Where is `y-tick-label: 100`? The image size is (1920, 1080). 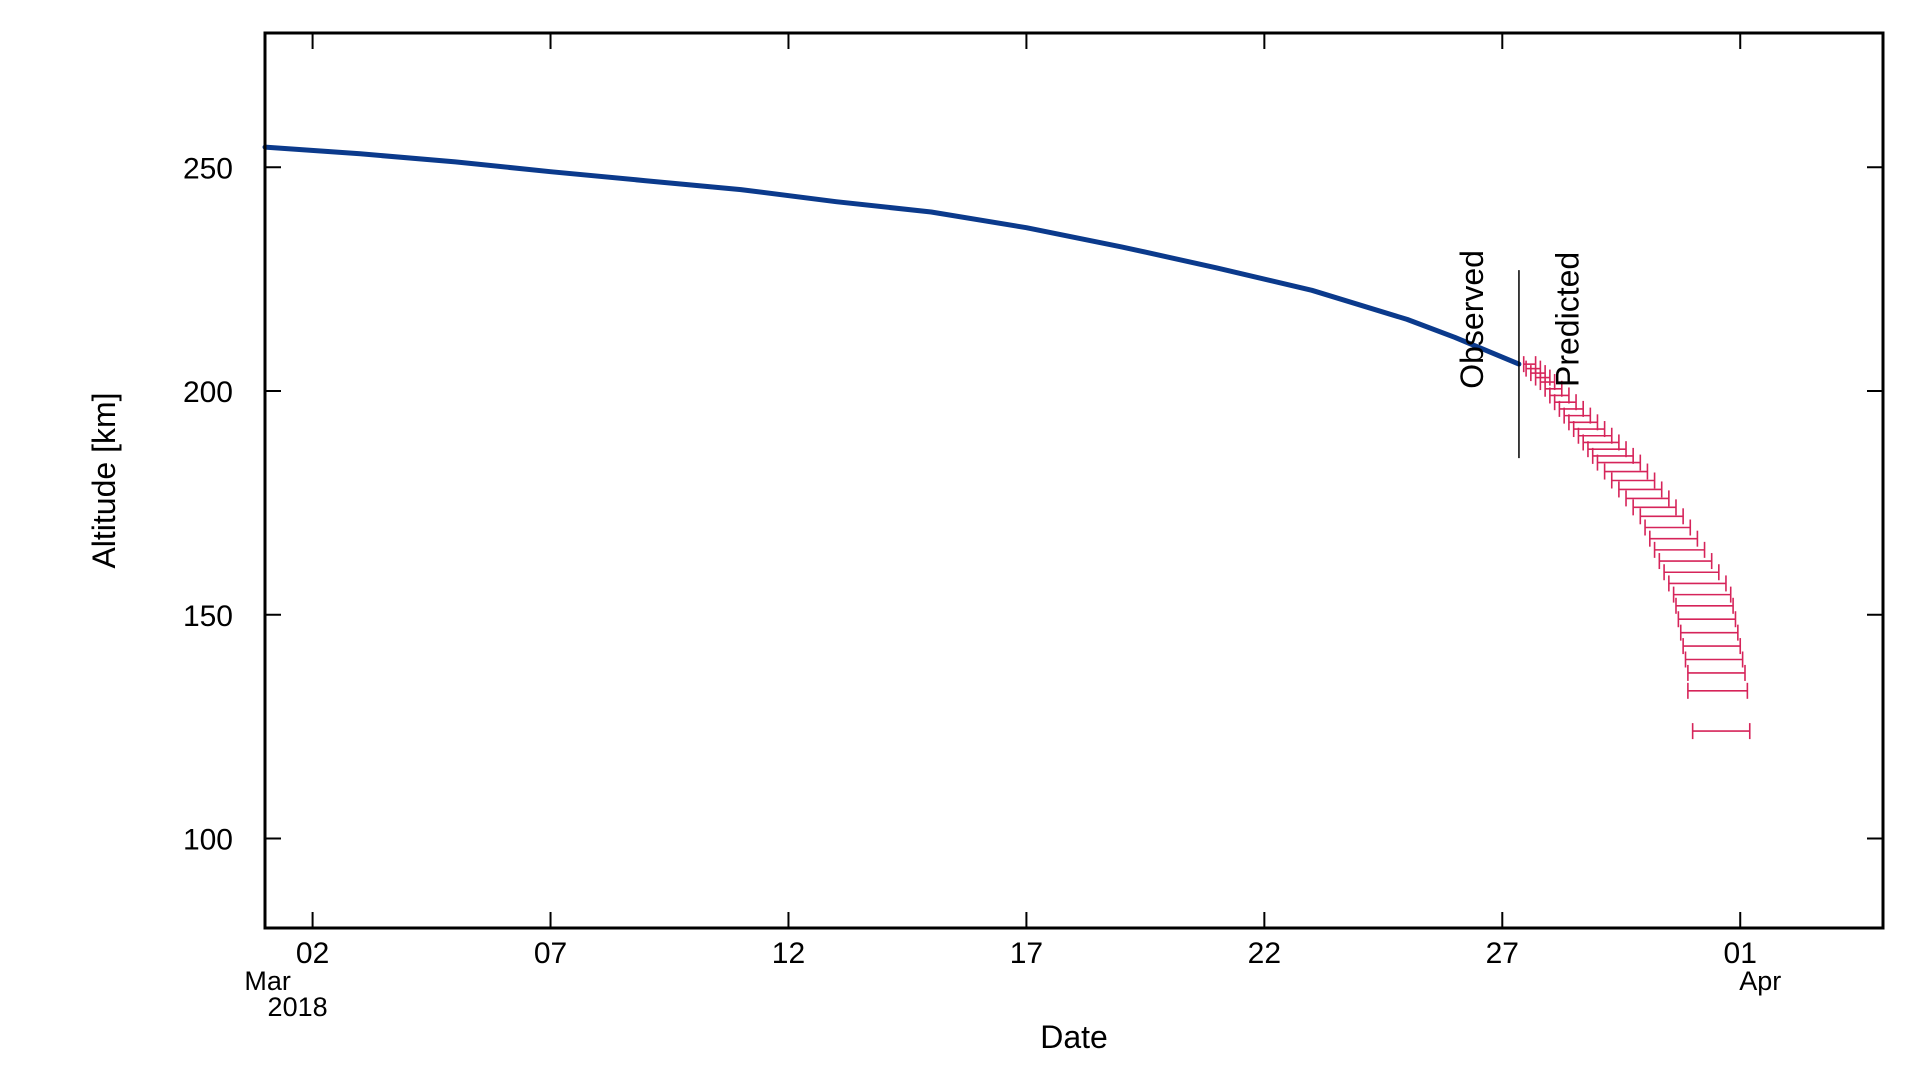
y-tick-label: 100 is located at coordinates (208, 840).